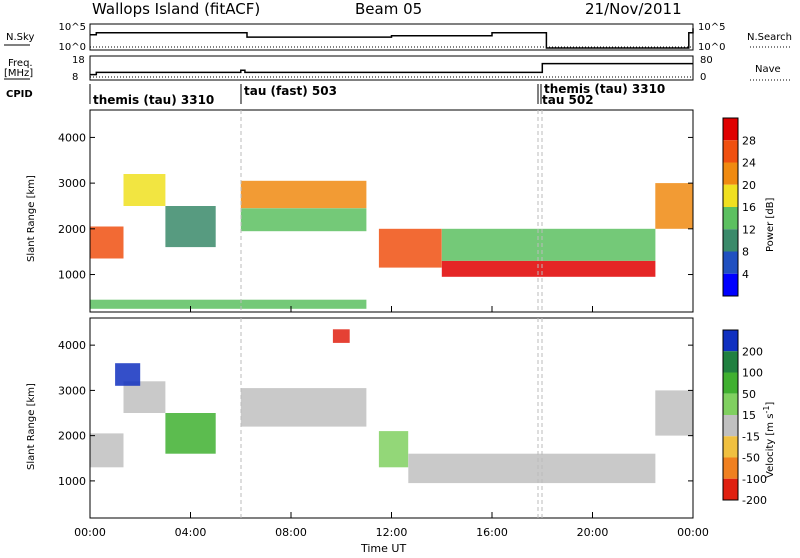 Image resolution: width=800 pixels, height=558 pixels. Describe the element at coordinates (749, 415) in the screenshot. I see `colorbar-tick-label: 15` at that location.